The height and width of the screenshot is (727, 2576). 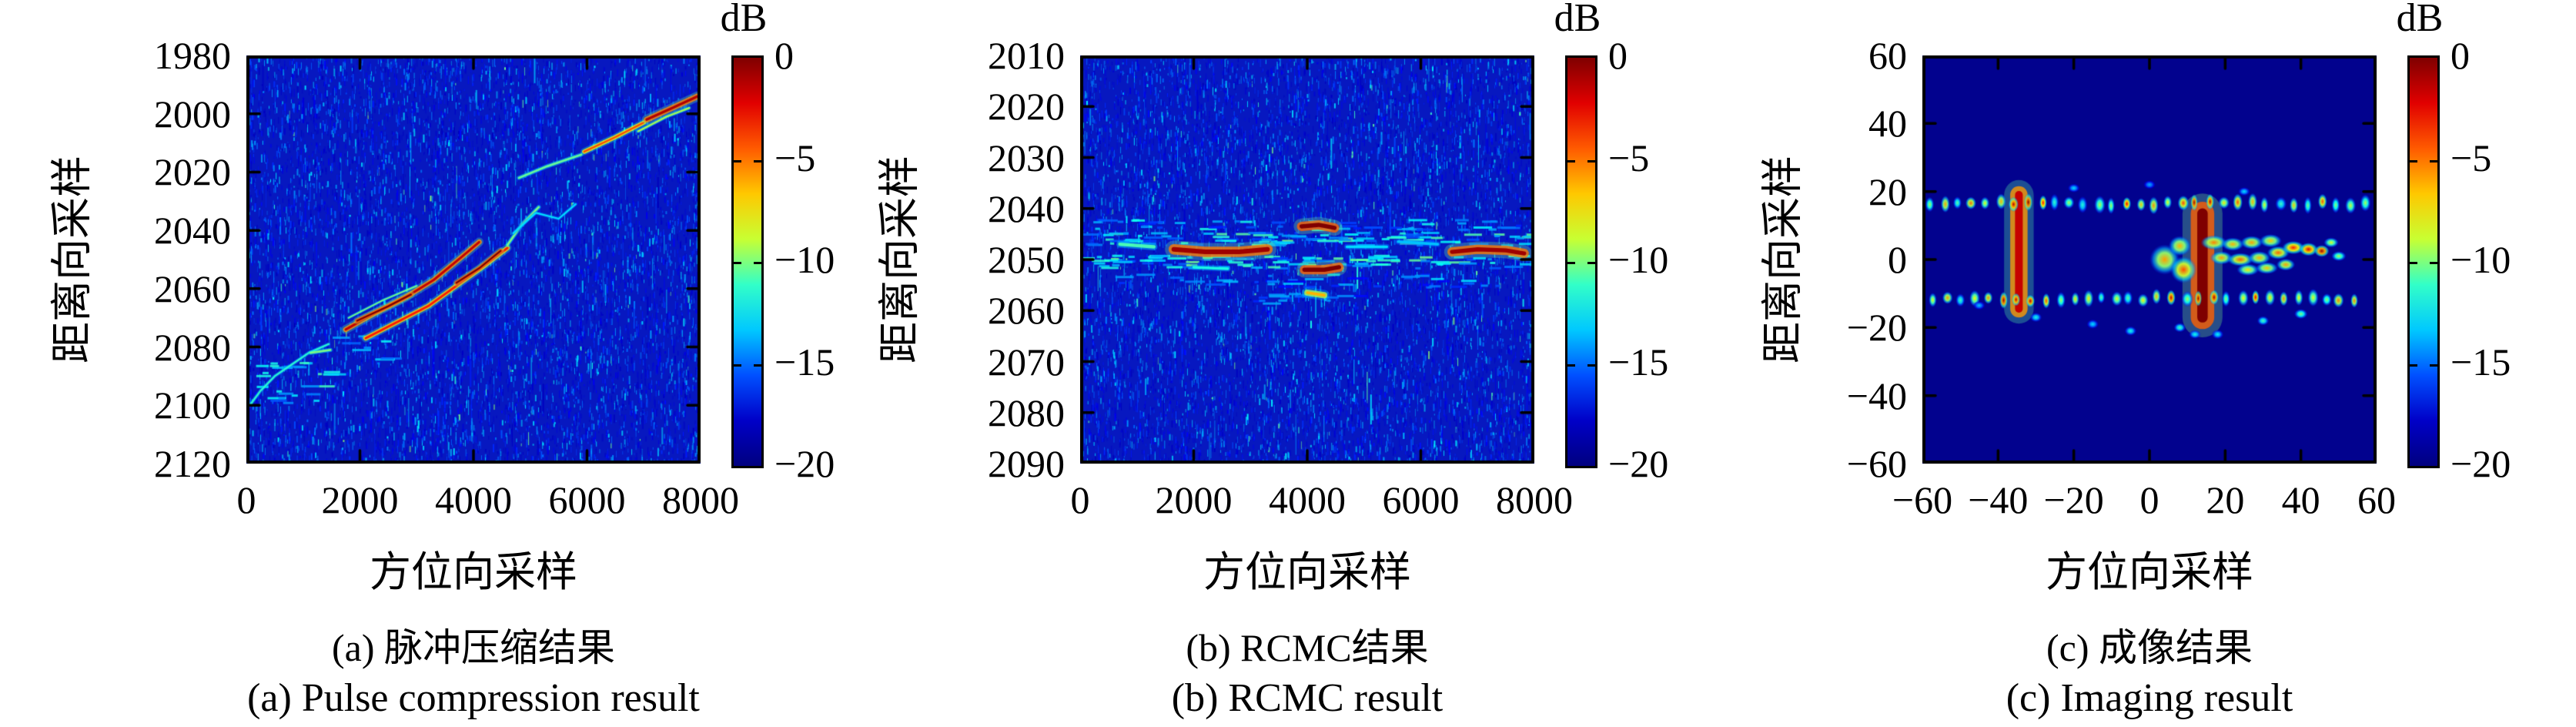 I want to click on y-tick-label: 2030, so click(x=1027, y=157).